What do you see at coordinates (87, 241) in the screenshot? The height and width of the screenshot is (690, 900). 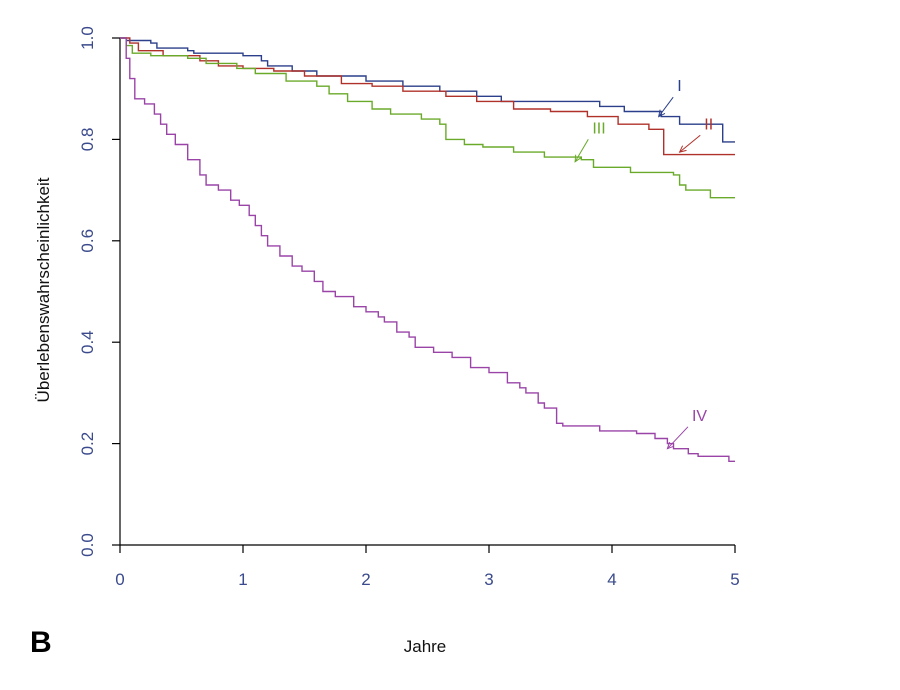 I see `y-tick-label: 0.6` at bounding box center [87, 241].